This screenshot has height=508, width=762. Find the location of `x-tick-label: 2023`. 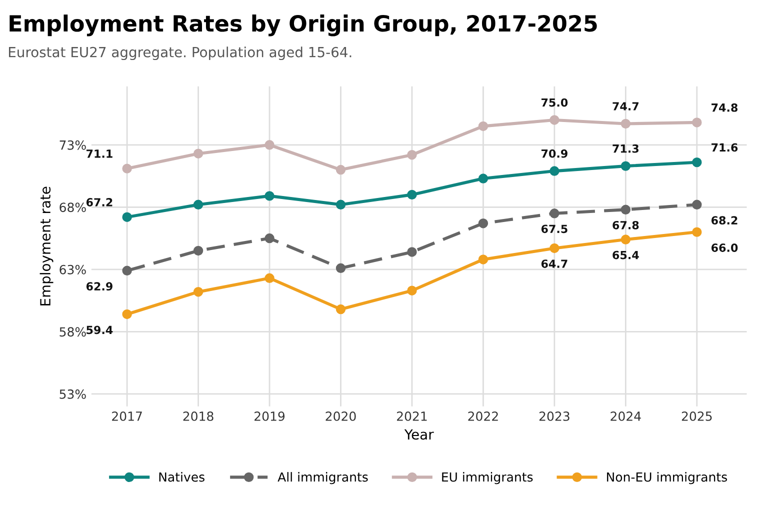

x-tick-label: 2023 is located at coordinates (554, 416).